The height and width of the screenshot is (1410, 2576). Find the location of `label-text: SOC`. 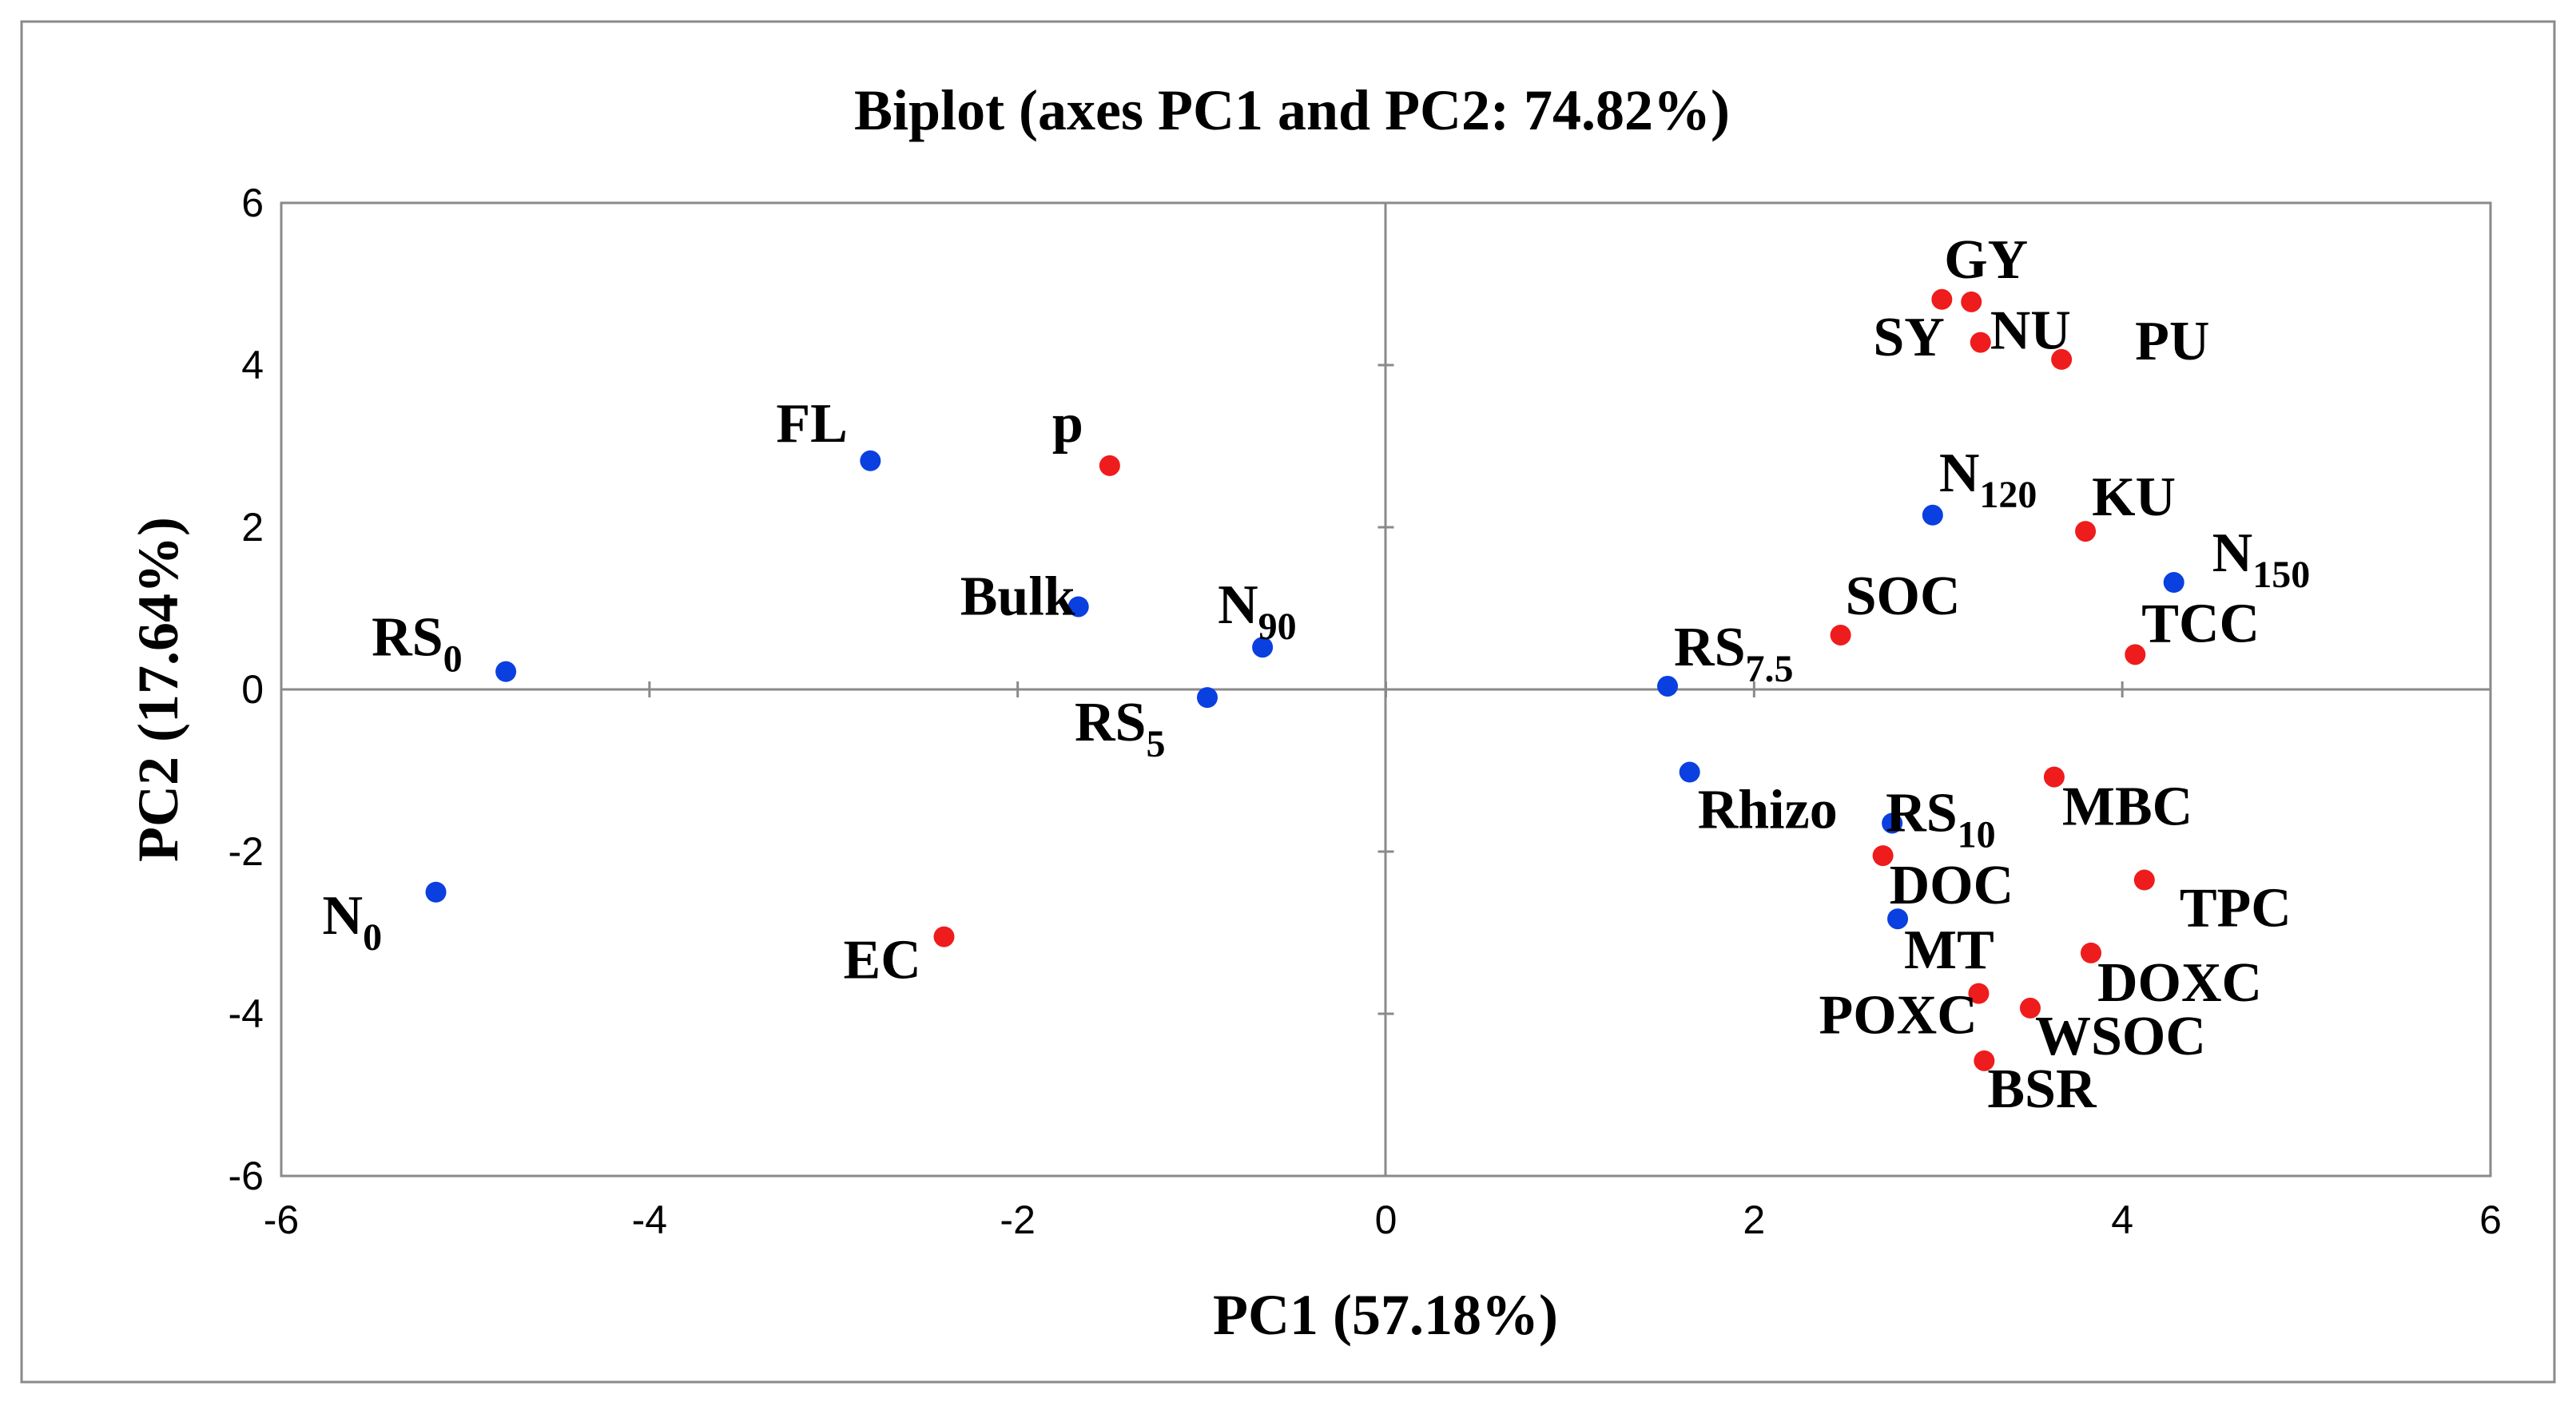

label-text: SOC is located at coordinates (1903, 596).